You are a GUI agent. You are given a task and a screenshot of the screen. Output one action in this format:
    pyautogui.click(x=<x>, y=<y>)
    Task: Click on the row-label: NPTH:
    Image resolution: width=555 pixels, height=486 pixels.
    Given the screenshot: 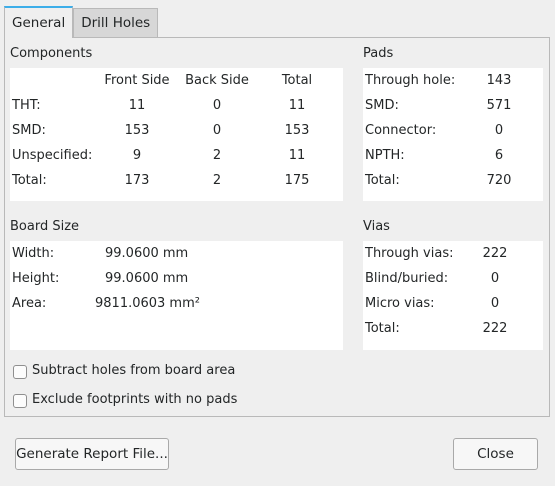 What is the action you would take?
    pyautogui.click(x=385, y=155)
    